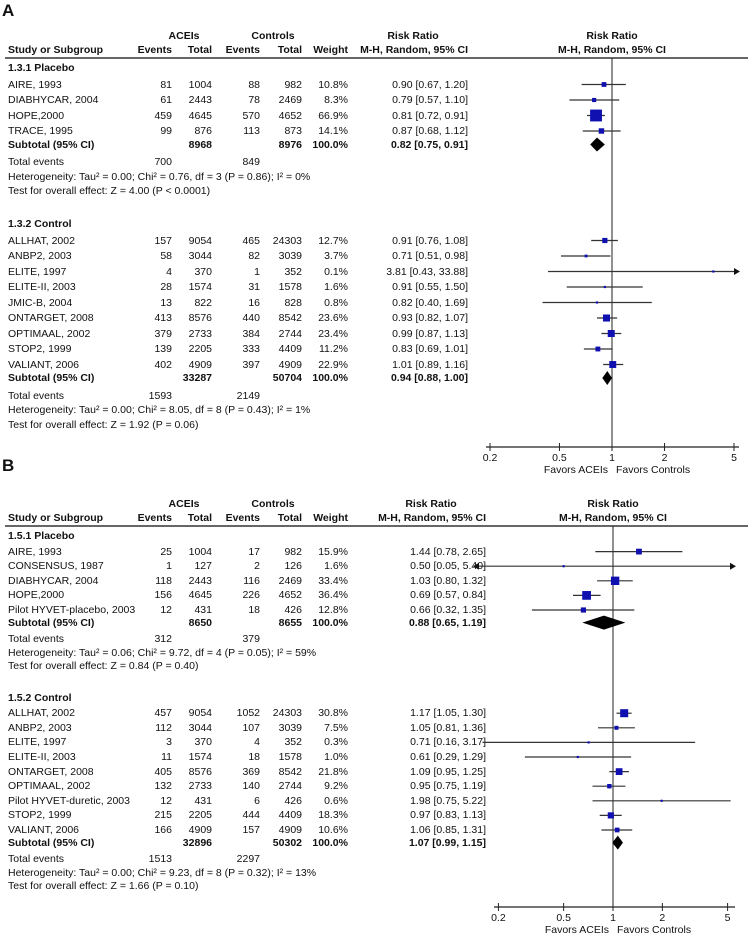 The width and height of the screenshot is (752, 936). Describe the element at coordinates (166, 302) in the screenshot. I see `study-events1: 13` at that location.